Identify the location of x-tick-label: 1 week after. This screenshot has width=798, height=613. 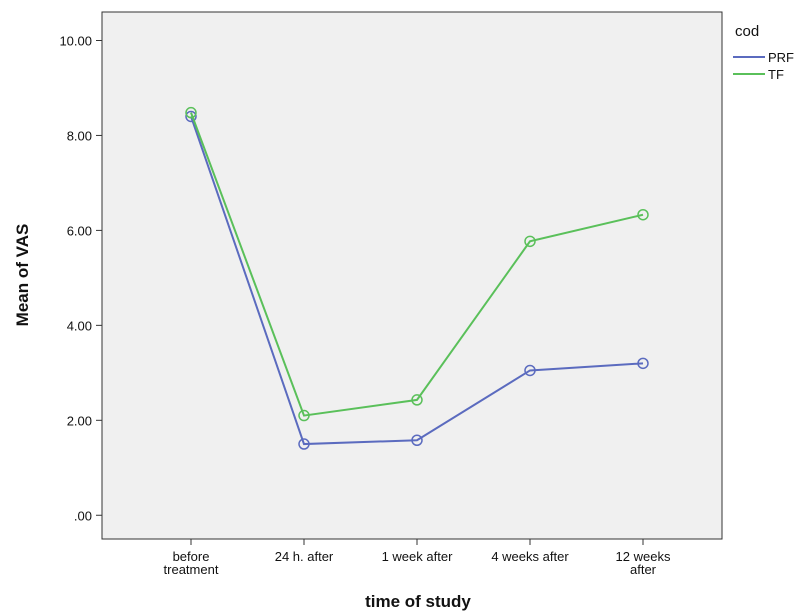
(417, 556).